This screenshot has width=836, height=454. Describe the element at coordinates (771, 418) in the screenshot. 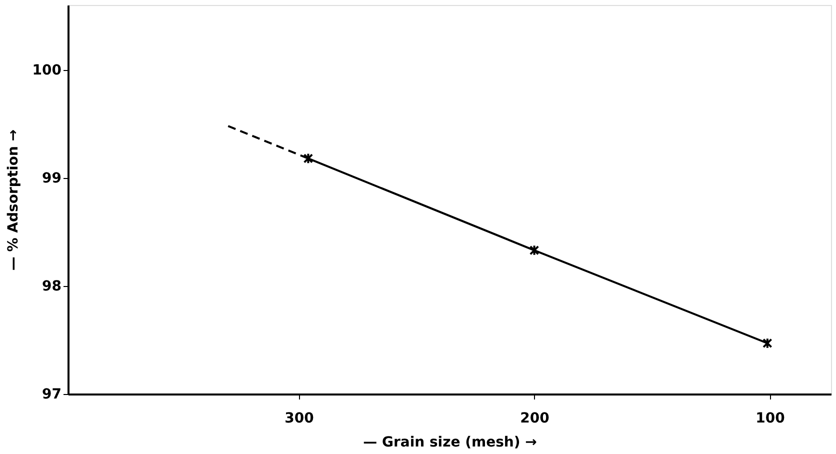

I see `x-tick-label: 100` at that location.